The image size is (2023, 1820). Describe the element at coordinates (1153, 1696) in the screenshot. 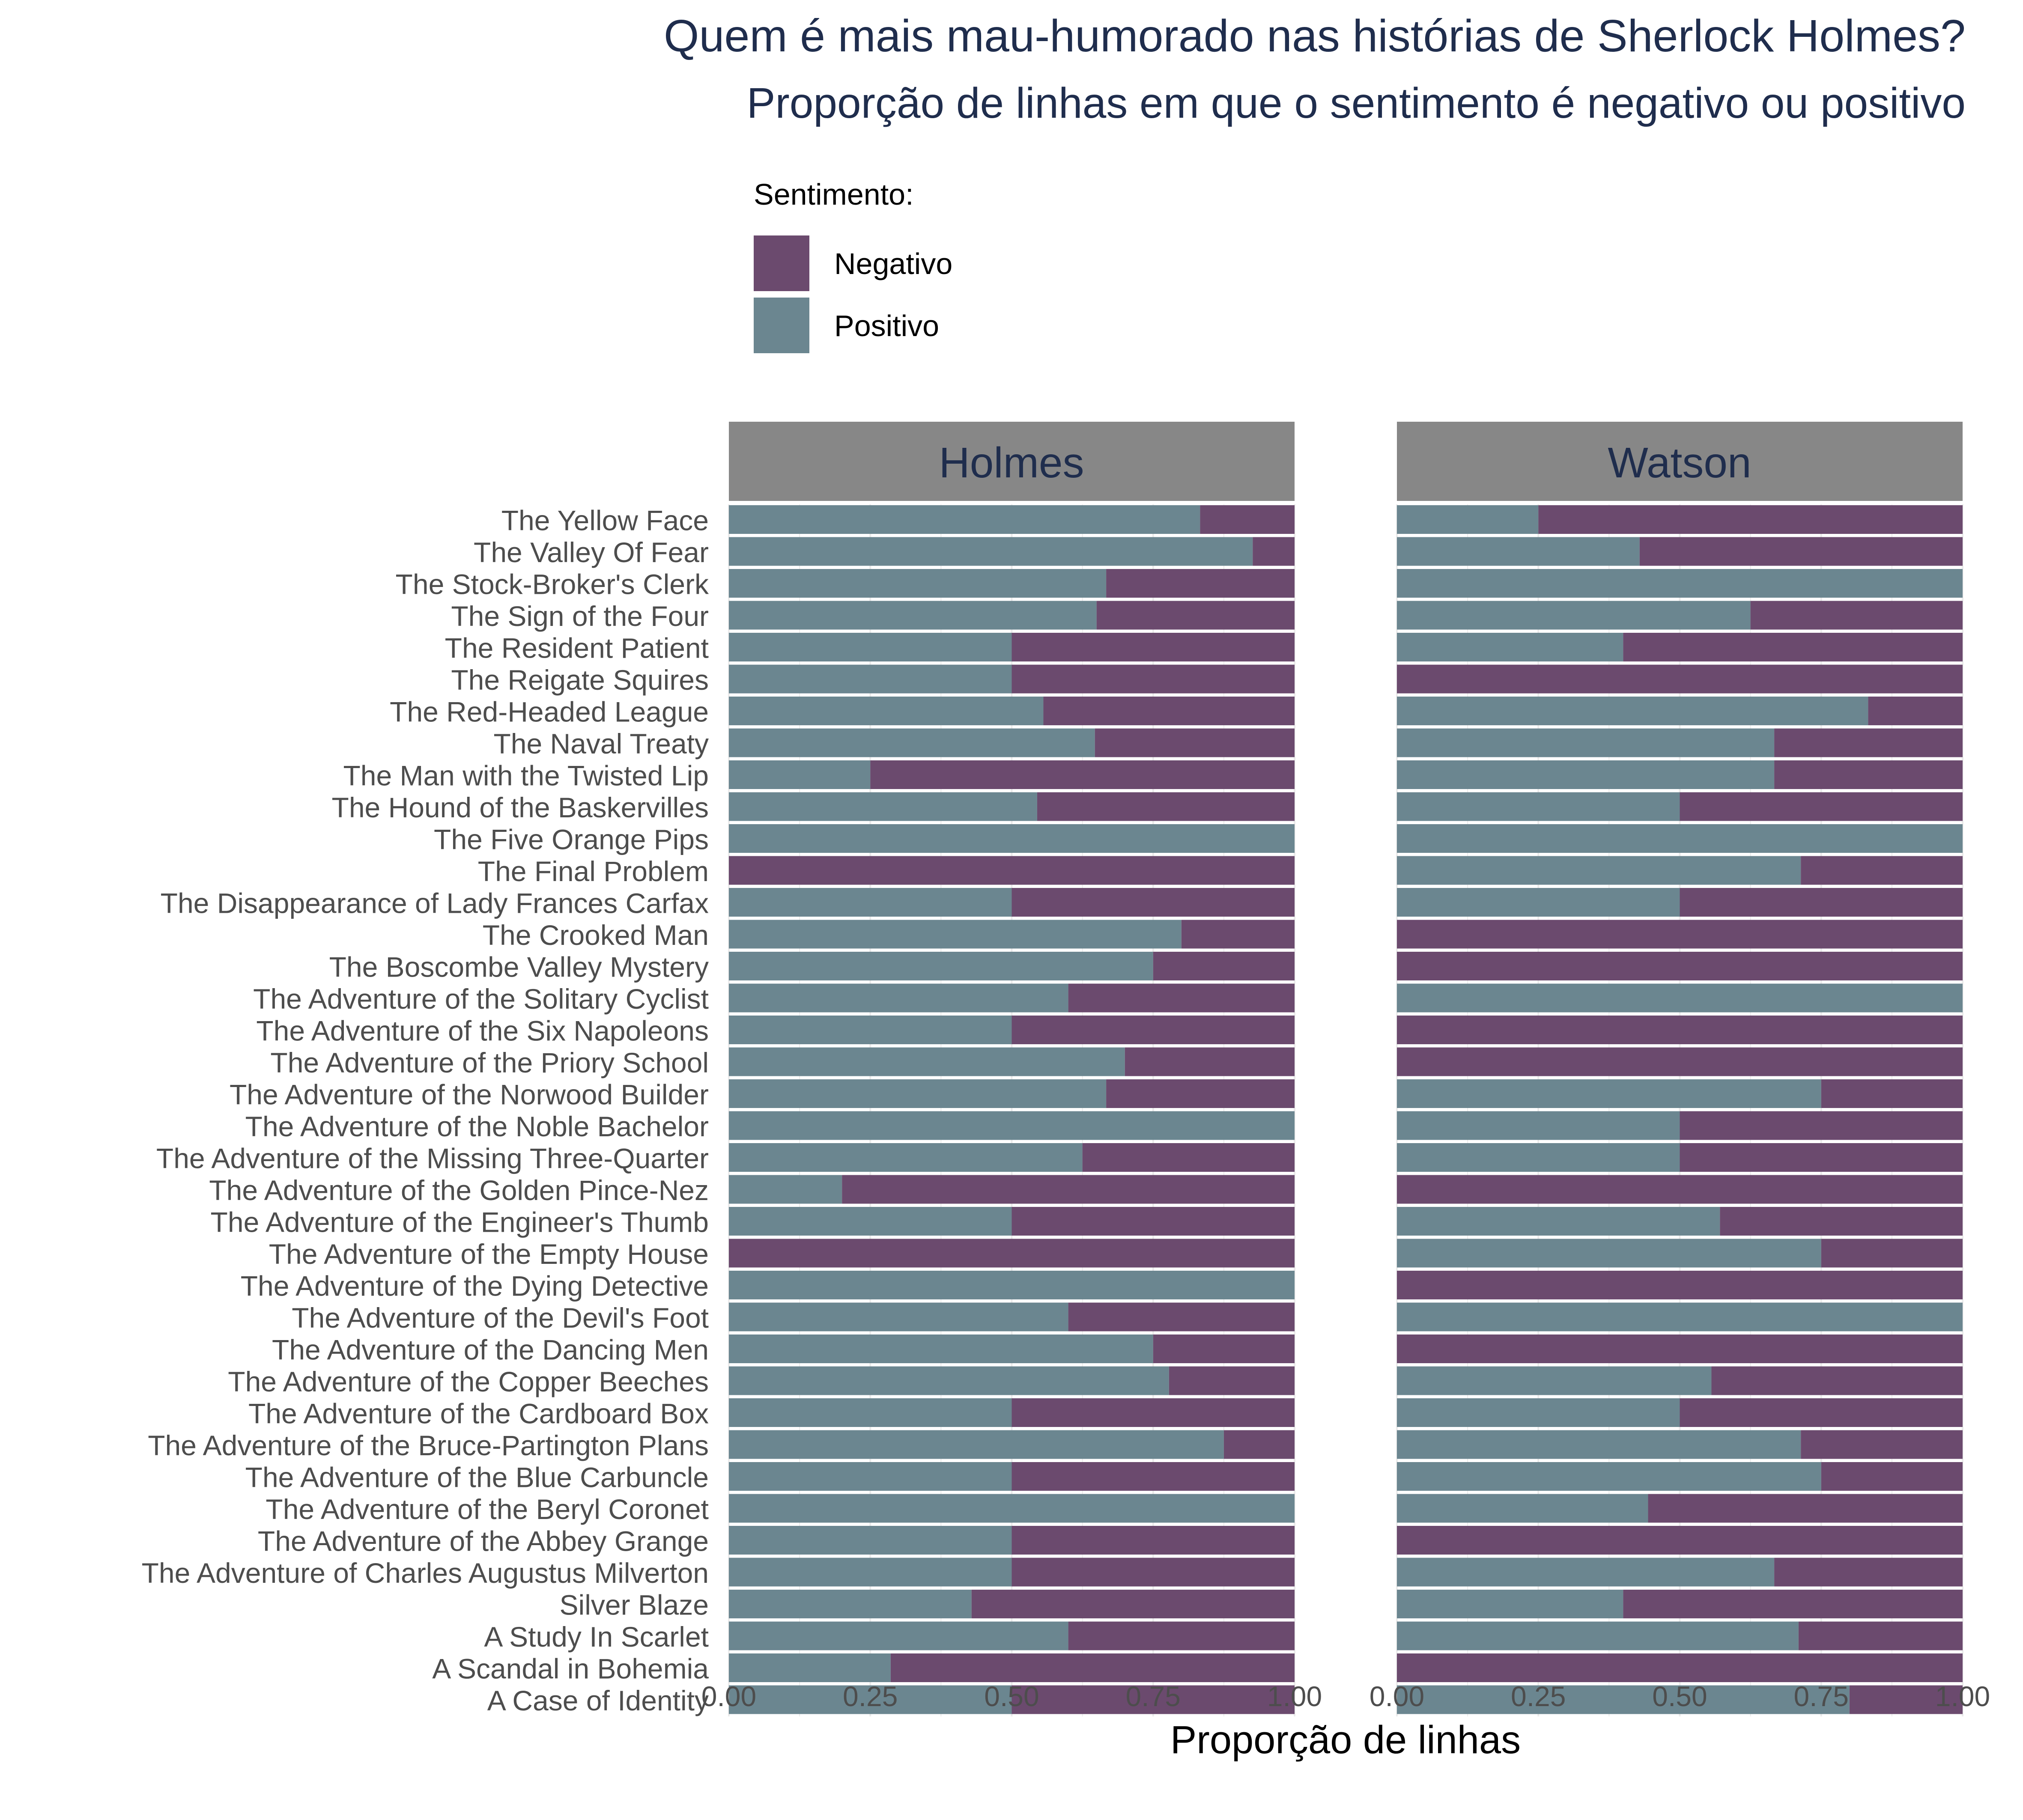

I see `x-tick-label-holmes: 0.75` at that location.